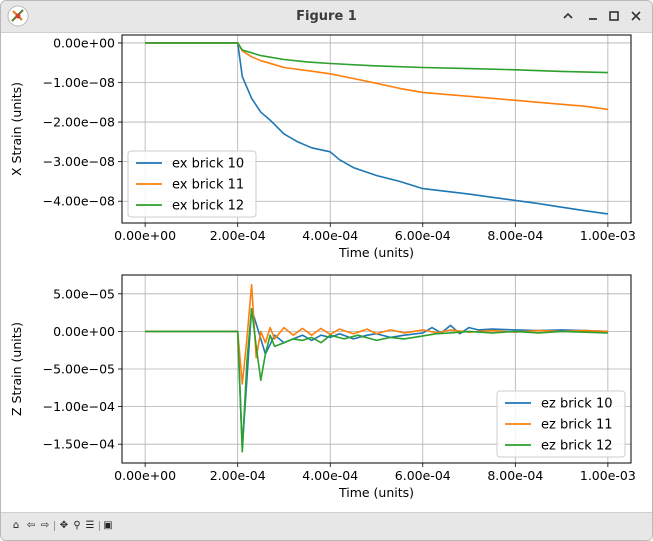 Image resolution: width=653 pixels, height=541 pixels. I want to click on app-icon, so click(18, 16).